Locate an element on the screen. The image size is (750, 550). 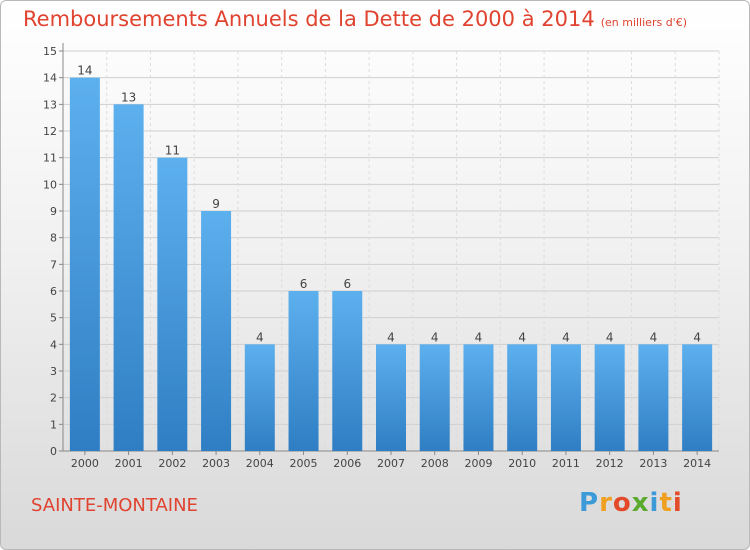
x-tick-label: 2004 is located at coordinates (260, 463).